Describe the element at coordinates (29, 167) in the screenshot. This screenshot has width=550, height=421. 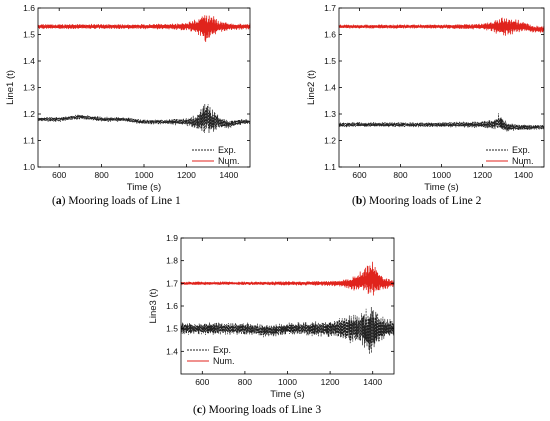
I see `y-tick-label: 1.0` at that location.